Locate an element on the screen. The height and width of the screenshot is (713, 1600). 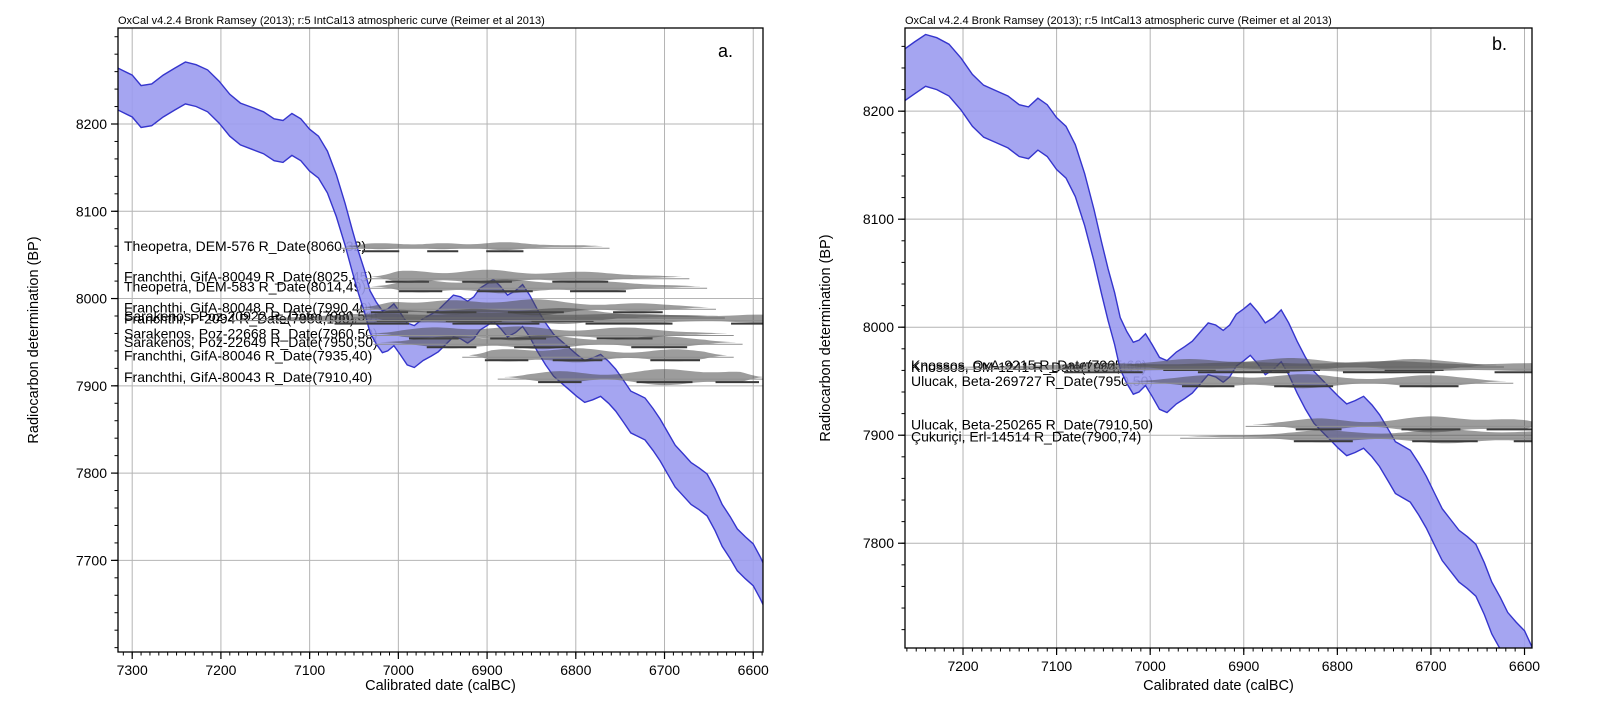
x-tick-label: 7300 is located at coordinates (132, 670).